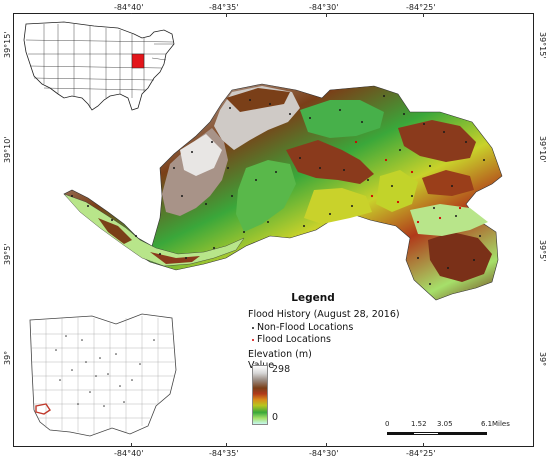 The height and width of the screenshot is (462, 550). Describe the element at coordinates (305, 327) in the screenshot. I see `legend-non-flood-label: Non-Flood Locations` at that location.